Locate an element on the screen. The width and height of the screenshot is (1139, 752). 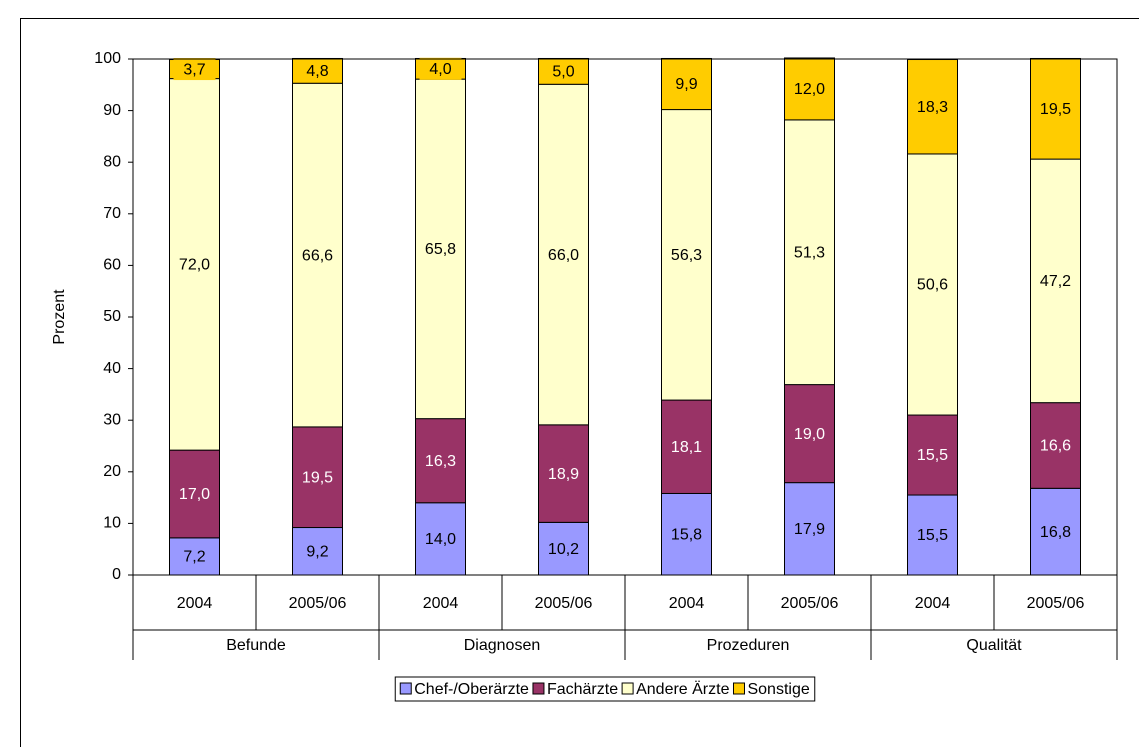
y-tick-label: 70 is located at coordinates (112, 213).